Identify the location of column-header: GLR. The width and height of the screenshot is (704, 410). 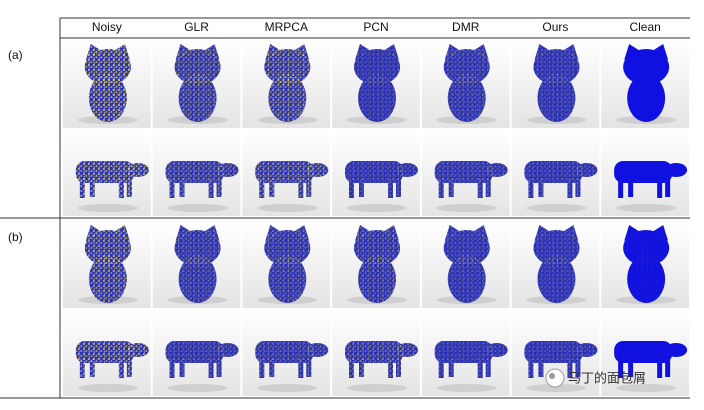
(196, 27).